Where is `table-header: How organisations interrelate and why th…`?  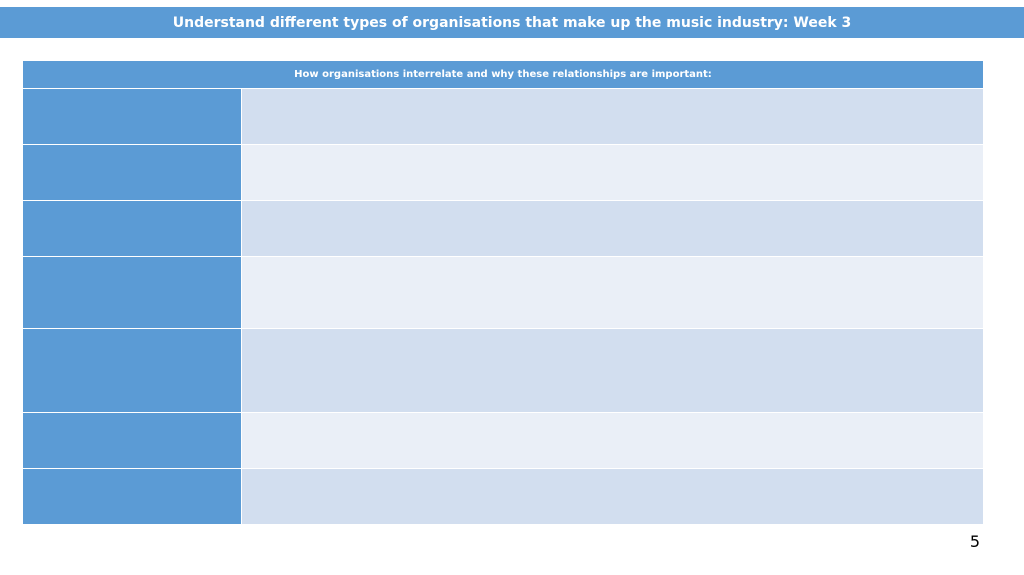
table-header: How organisations interrelate and why th… is located at coordinates (503, 75).